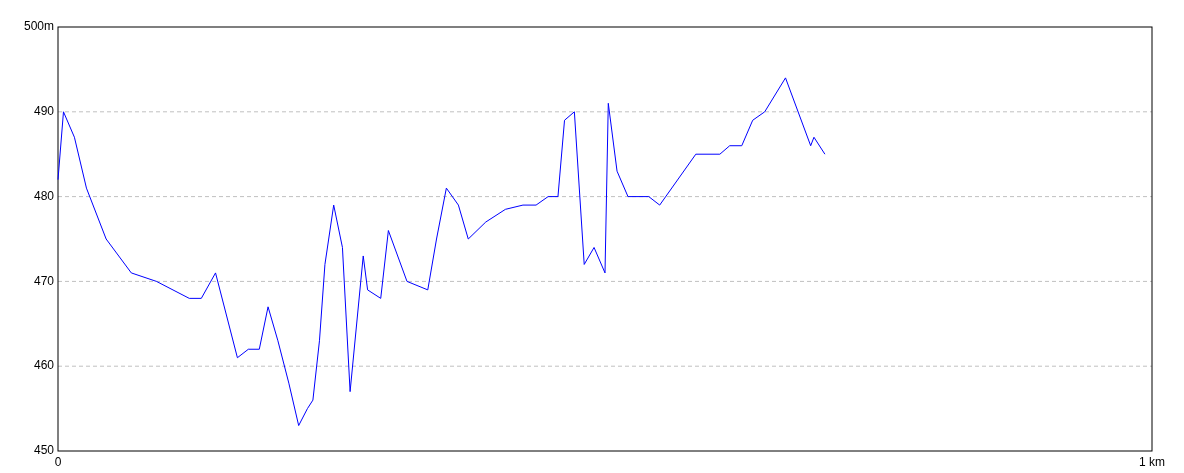 This screenshot has width=1184, height=473. Describe the element at coordinates (44, 110) in the screenshot. I see `y-tick-label: 490` at that location.